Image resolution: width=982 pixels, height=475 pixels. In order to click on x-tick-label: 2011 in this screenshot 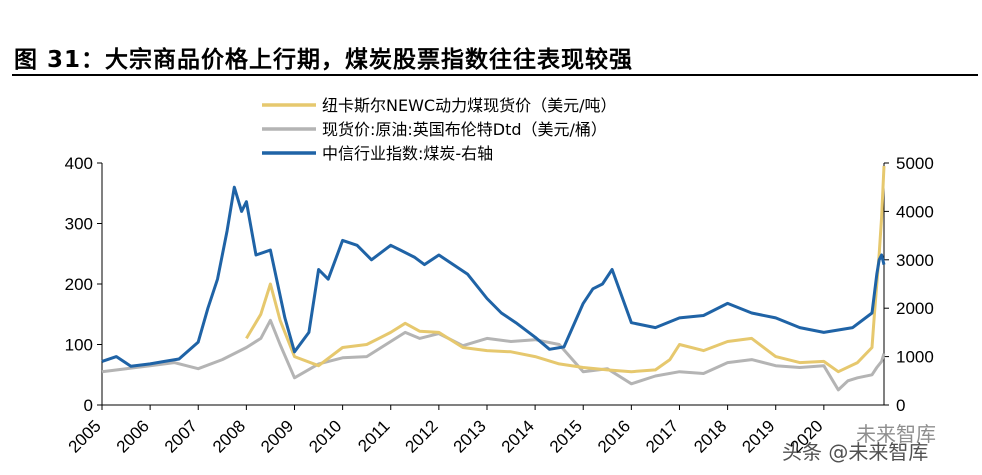, I will do `click(373, 435)`.